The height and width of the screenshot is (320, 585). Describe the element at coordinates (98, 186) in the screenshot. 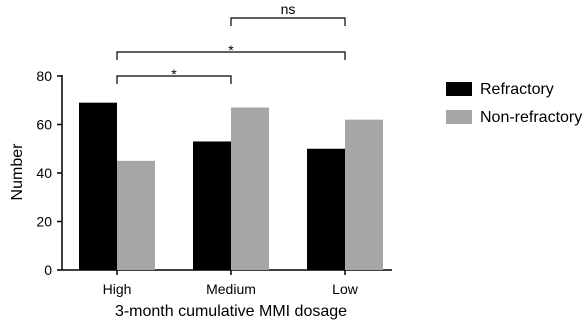

I see `bar-refractory-high` at that location.